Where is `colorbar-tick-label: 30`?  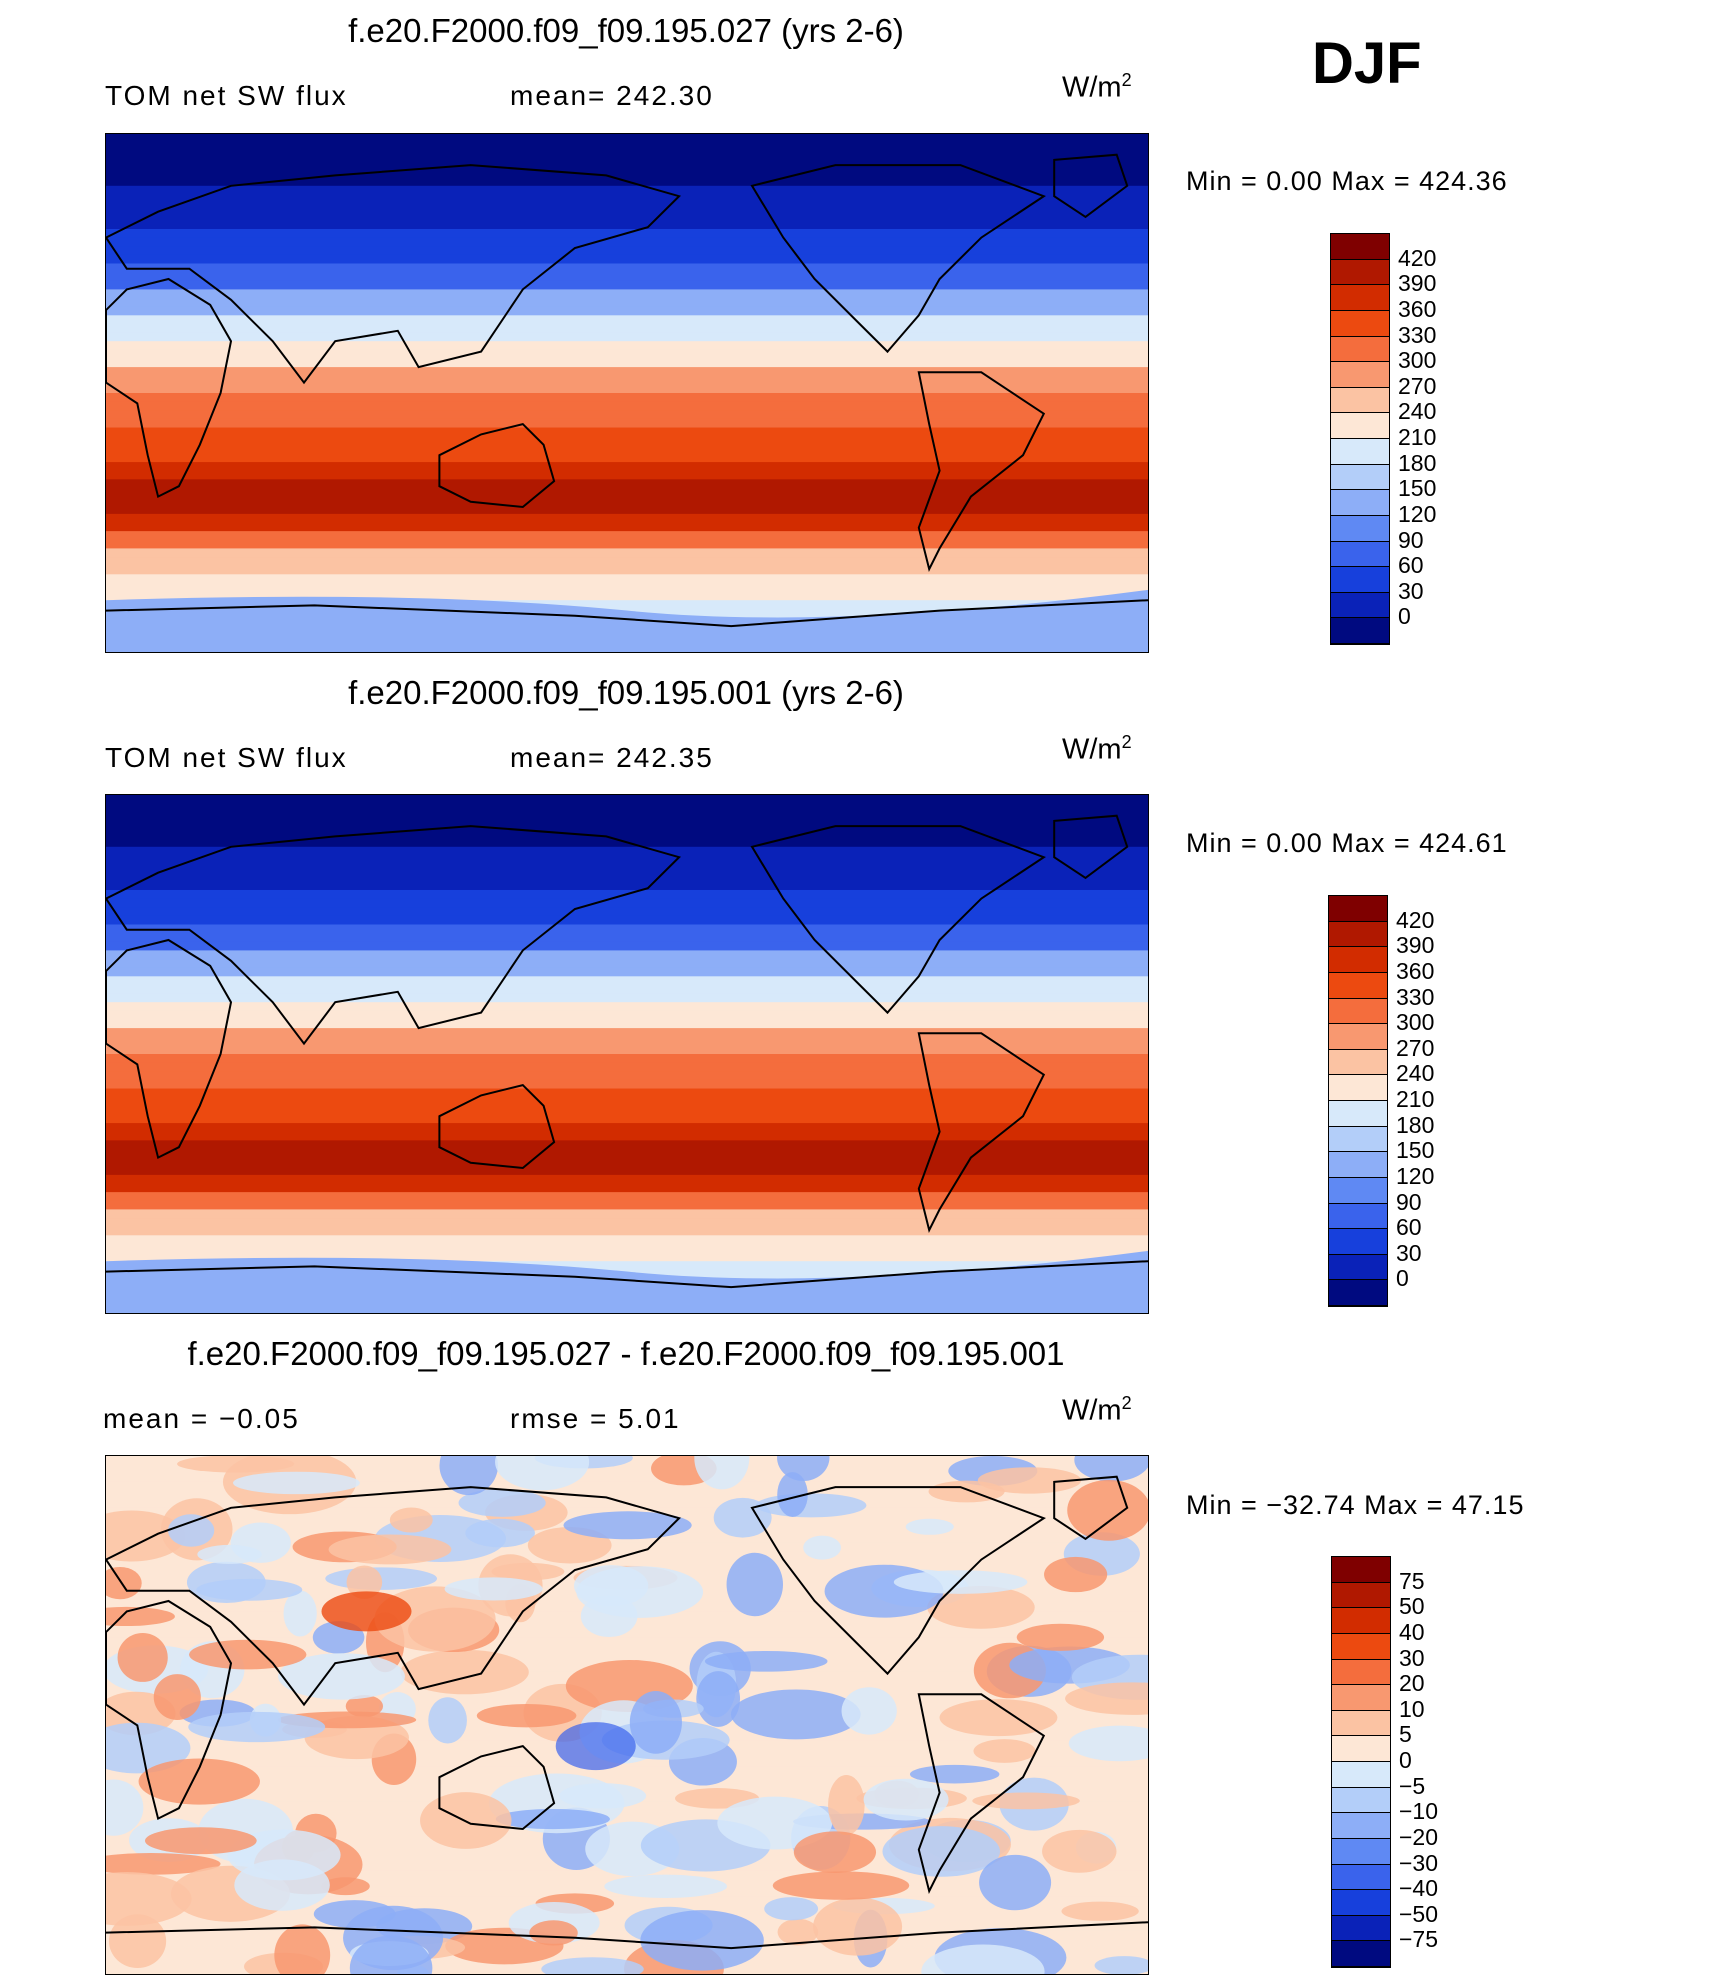 colorbar-tick-label: 30 is located at coordinates (1412, 1657).